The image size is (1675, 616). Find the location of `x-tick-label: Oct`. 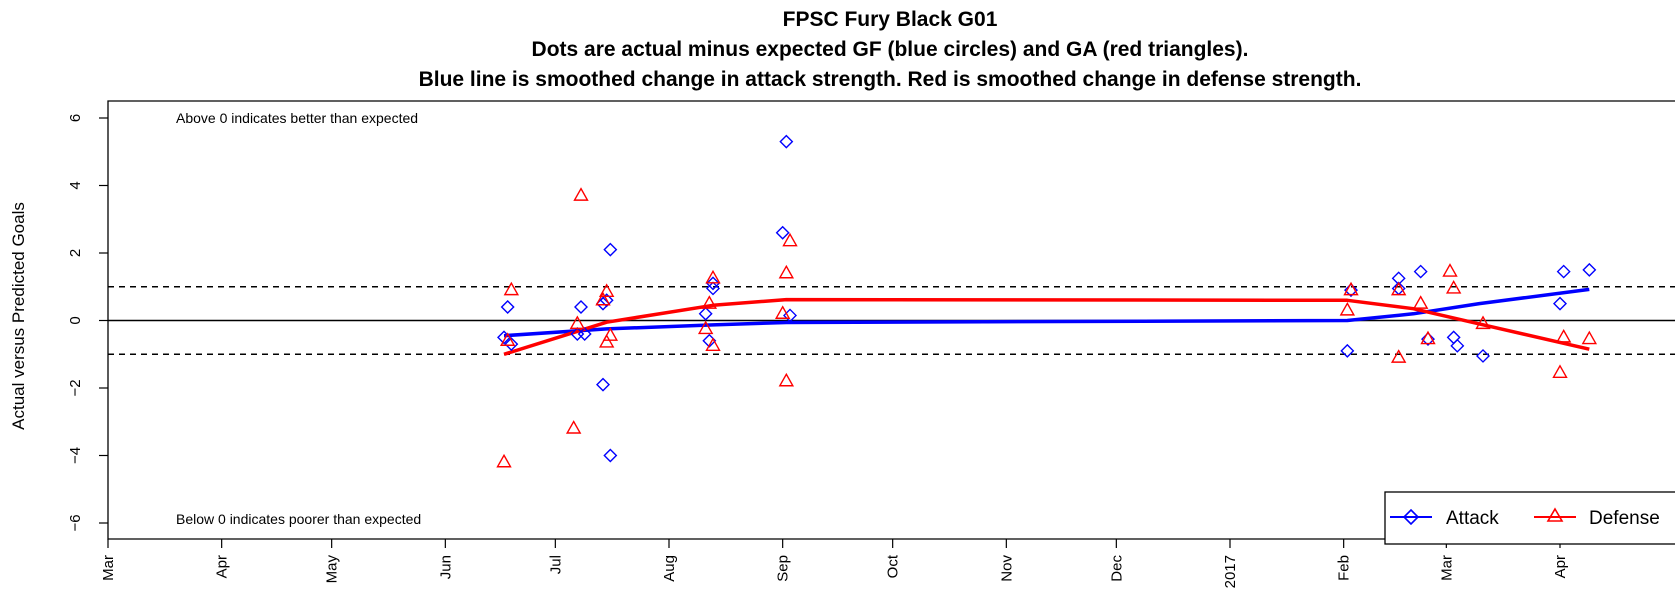

x-tick-label: Oct is located at coordinates (893, 566).